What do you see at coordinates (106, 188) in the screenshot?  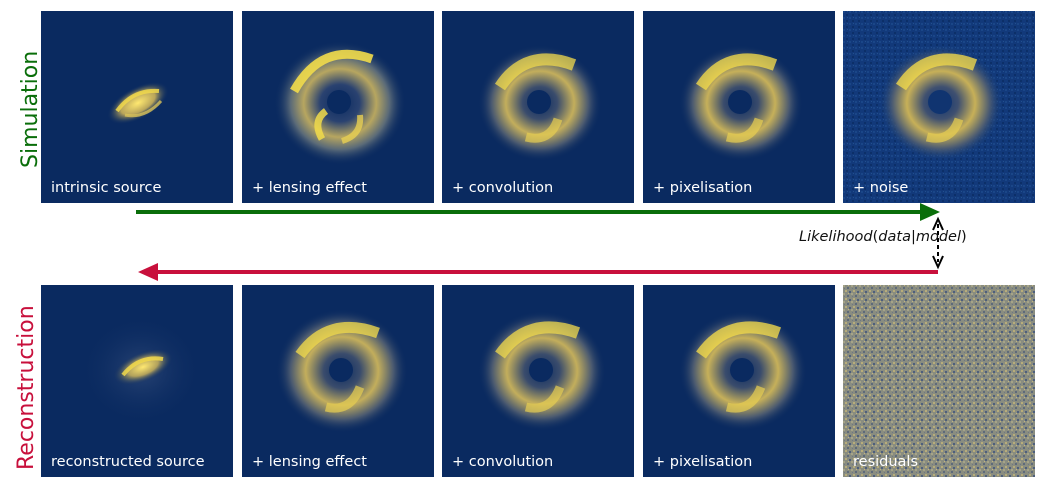 I see `panel-caption: intrinsic source` at bounding box center [106, 188].